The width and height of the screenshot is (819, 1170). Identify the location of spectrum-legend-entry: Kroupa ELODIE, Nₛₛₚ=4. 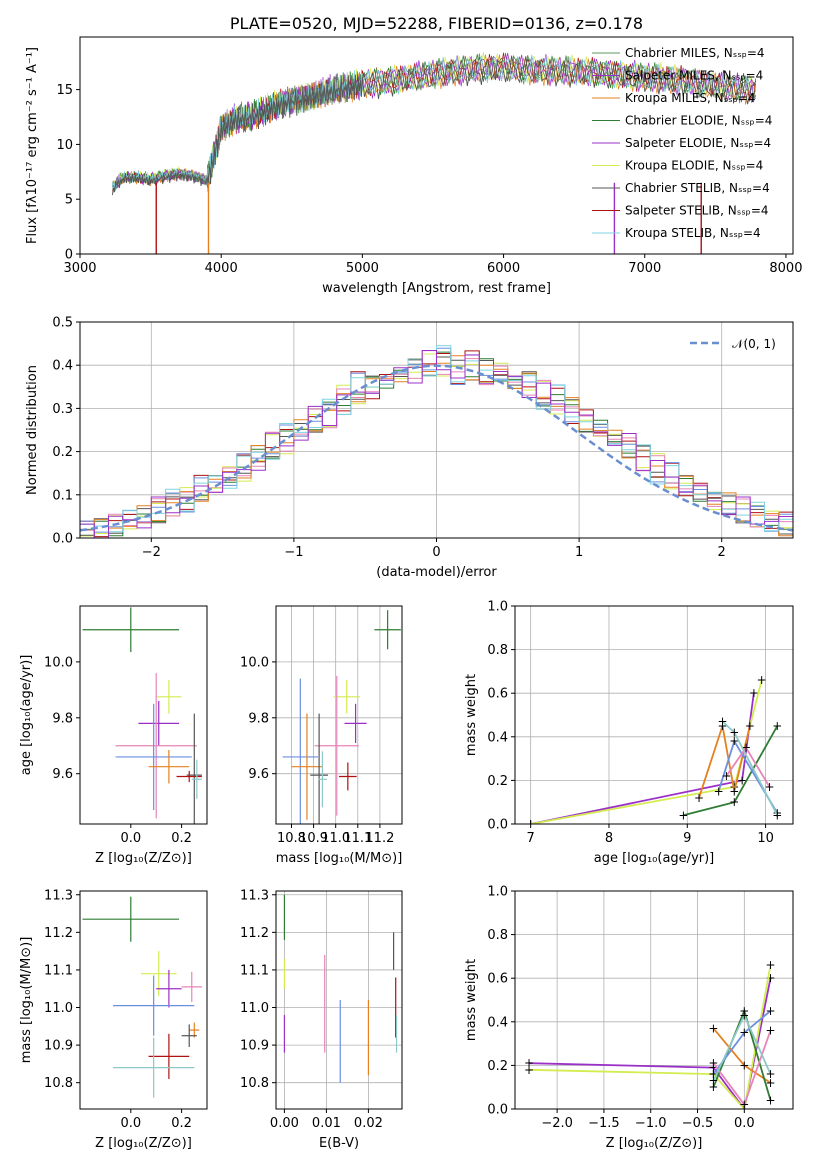
(694, 166).